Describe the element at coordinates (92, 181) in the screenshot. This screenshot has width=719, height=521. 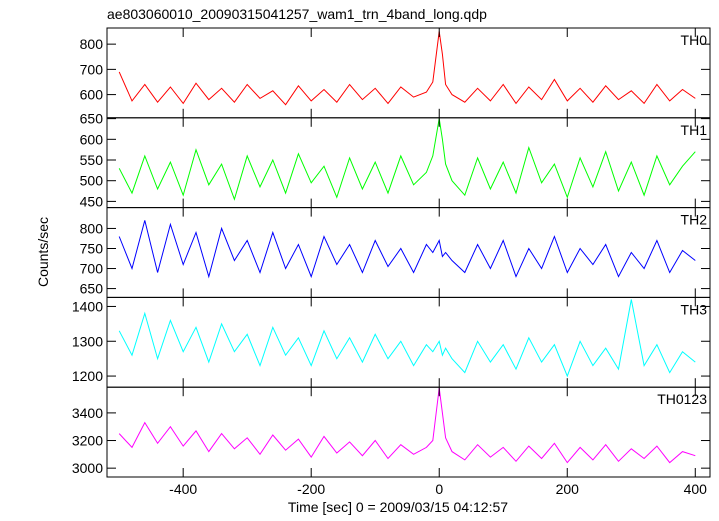
I see `y-tick-label: 500` at that location.